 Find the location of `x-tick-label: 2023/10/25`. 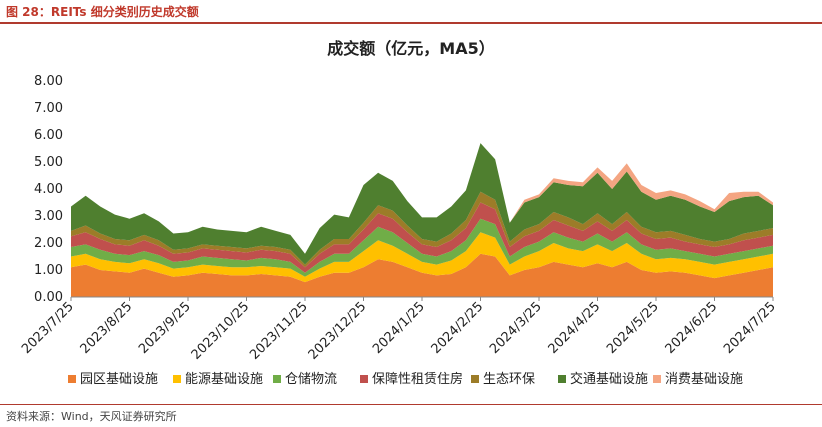

x-tick-label: 2023/10/25 is located at coordinates (221, 331).